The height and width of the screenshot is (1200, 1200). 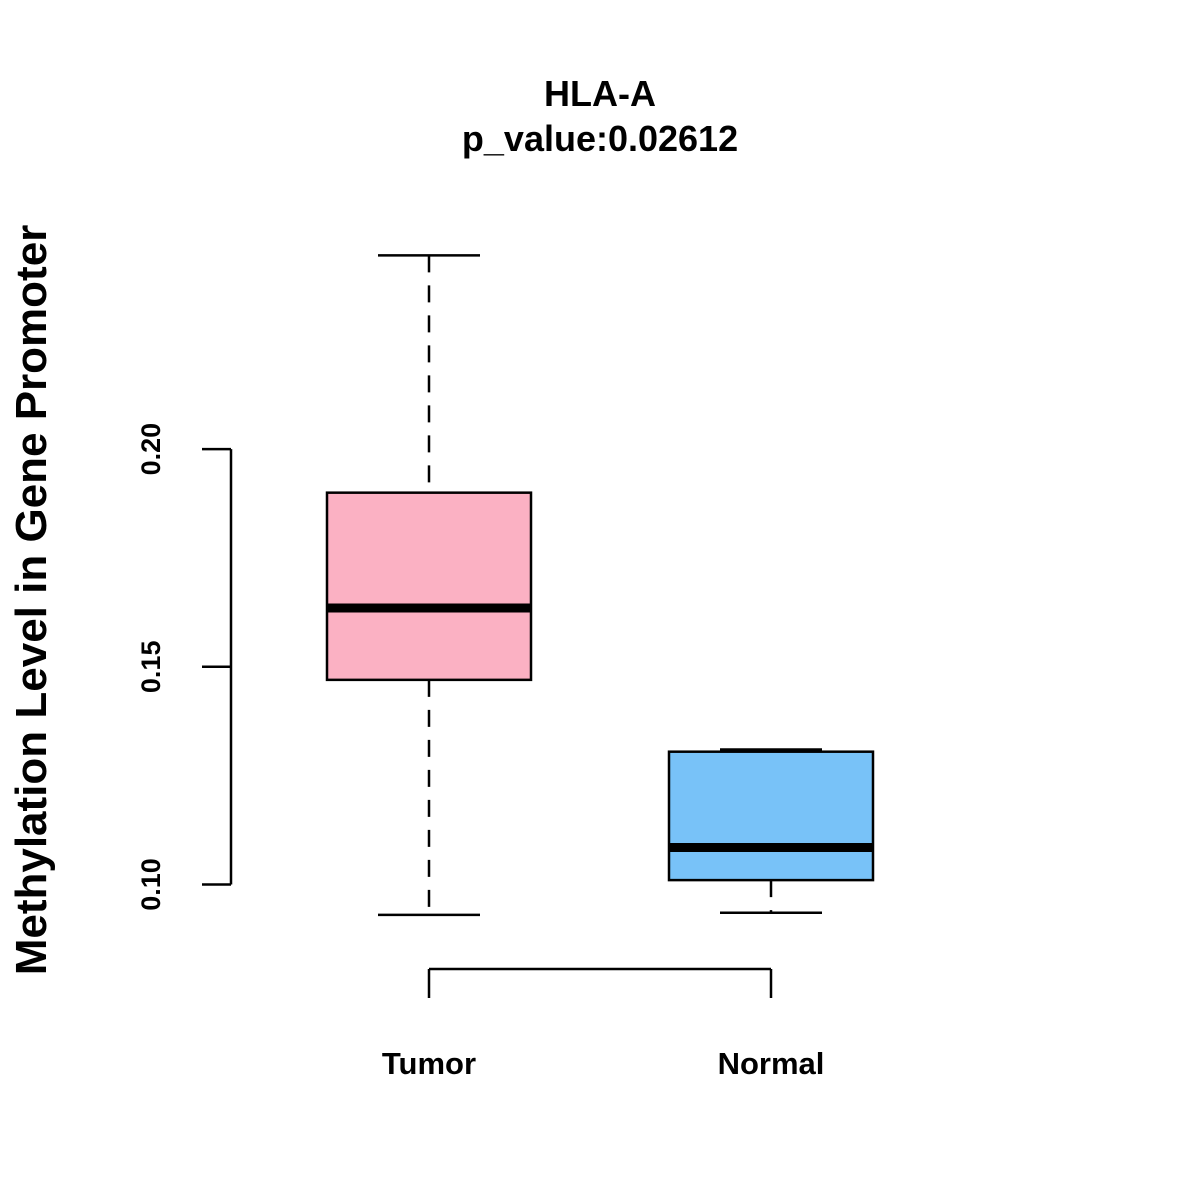 What do you see at coordinates (184, 667) in the screenshot?
I see `y-axis: 0.10 0.15 0.20` at bounding box center [184, 667].